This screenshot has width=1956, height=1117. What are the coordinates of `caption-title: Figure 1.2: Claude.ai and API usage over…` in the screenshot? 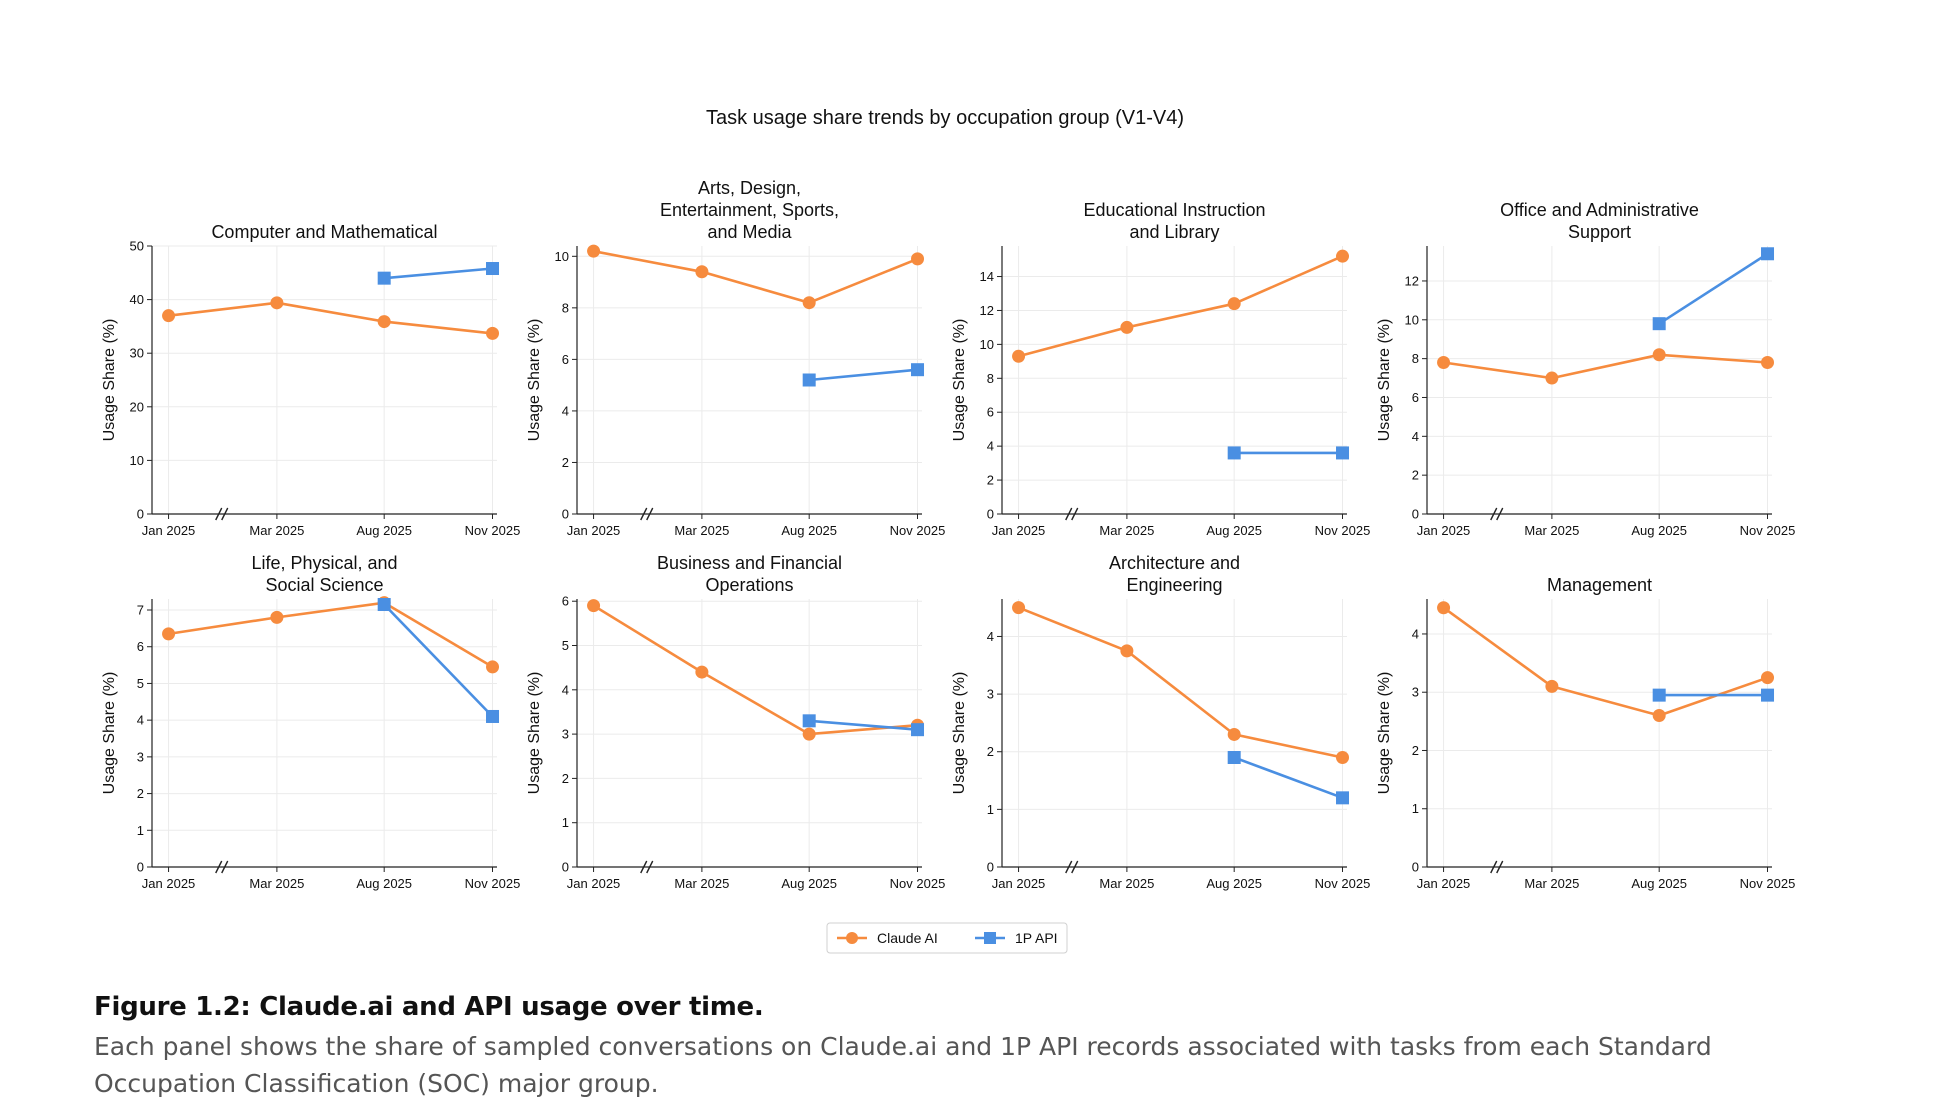 It's located at (429, 1007).